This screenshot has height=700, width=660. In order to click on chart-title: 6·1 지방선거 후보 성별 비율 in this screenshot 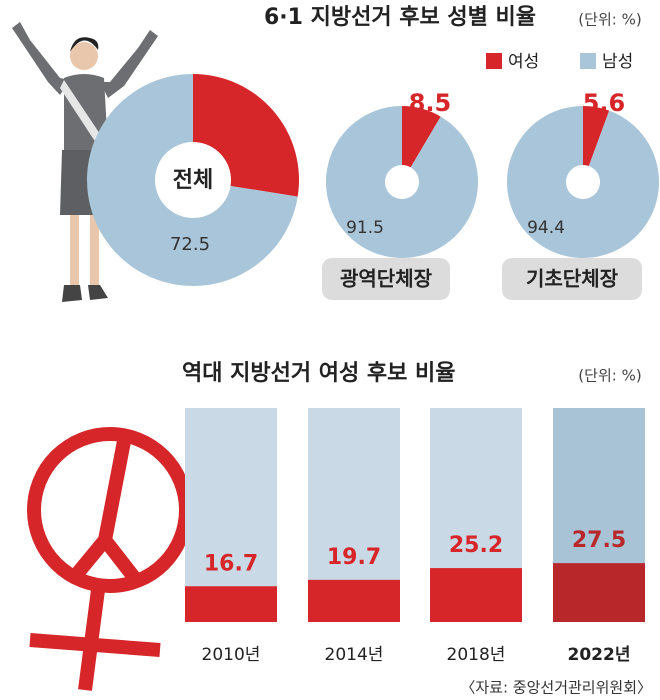, I will do `click(400, 17)`.